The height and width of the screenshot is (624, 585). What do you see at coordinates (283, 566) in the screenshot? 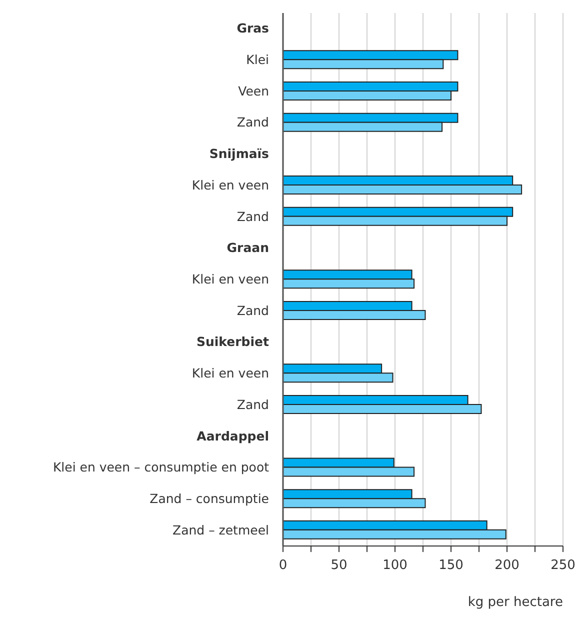
I see `x-tick-label: 0` at bounding box center [283, 566].